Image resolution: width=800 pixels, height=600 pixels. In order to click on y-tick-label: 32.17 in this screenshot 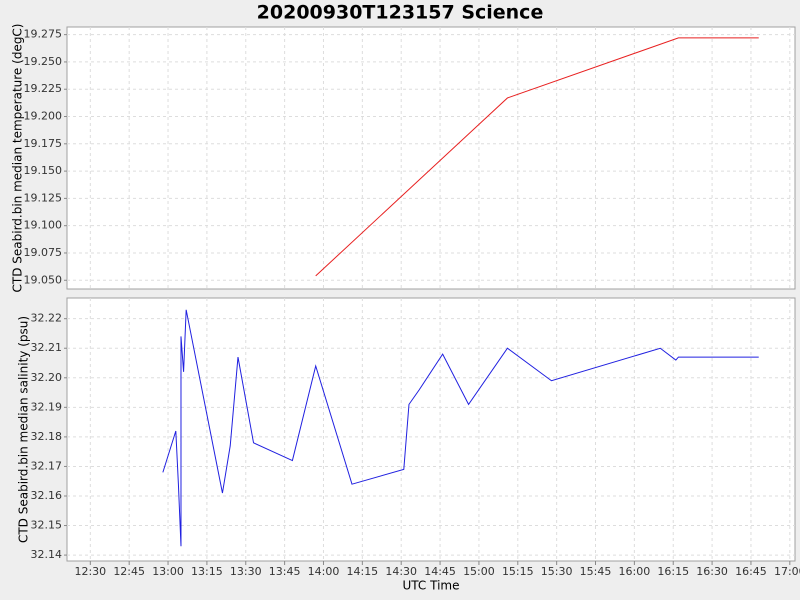, I will do `click(47, 465)`.